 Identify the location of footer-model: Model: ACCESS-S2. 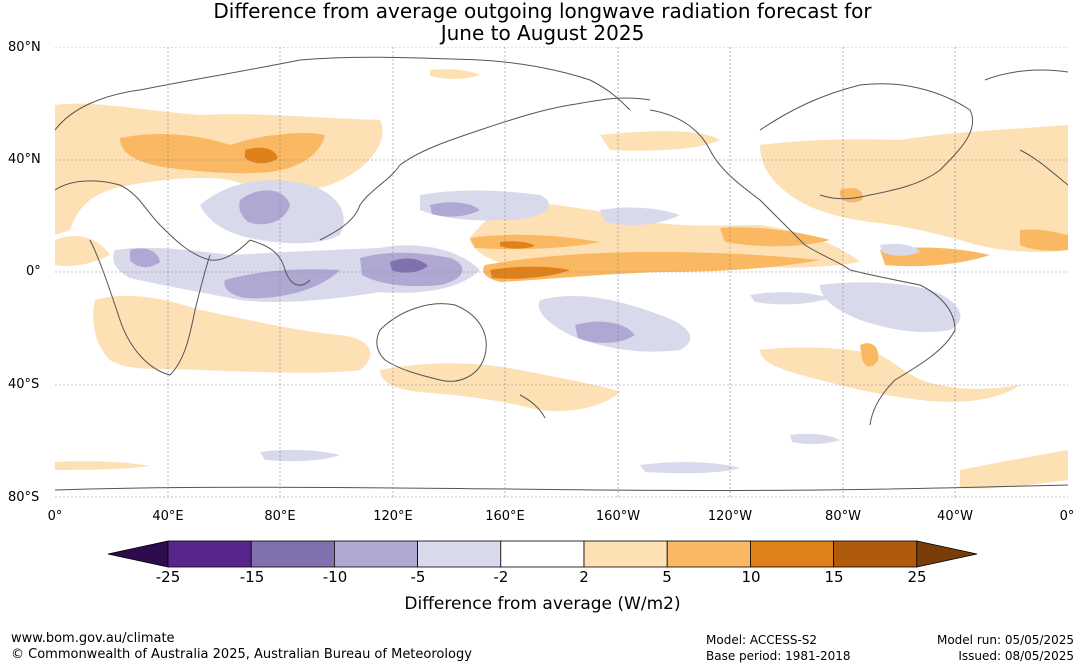
(762, 640).